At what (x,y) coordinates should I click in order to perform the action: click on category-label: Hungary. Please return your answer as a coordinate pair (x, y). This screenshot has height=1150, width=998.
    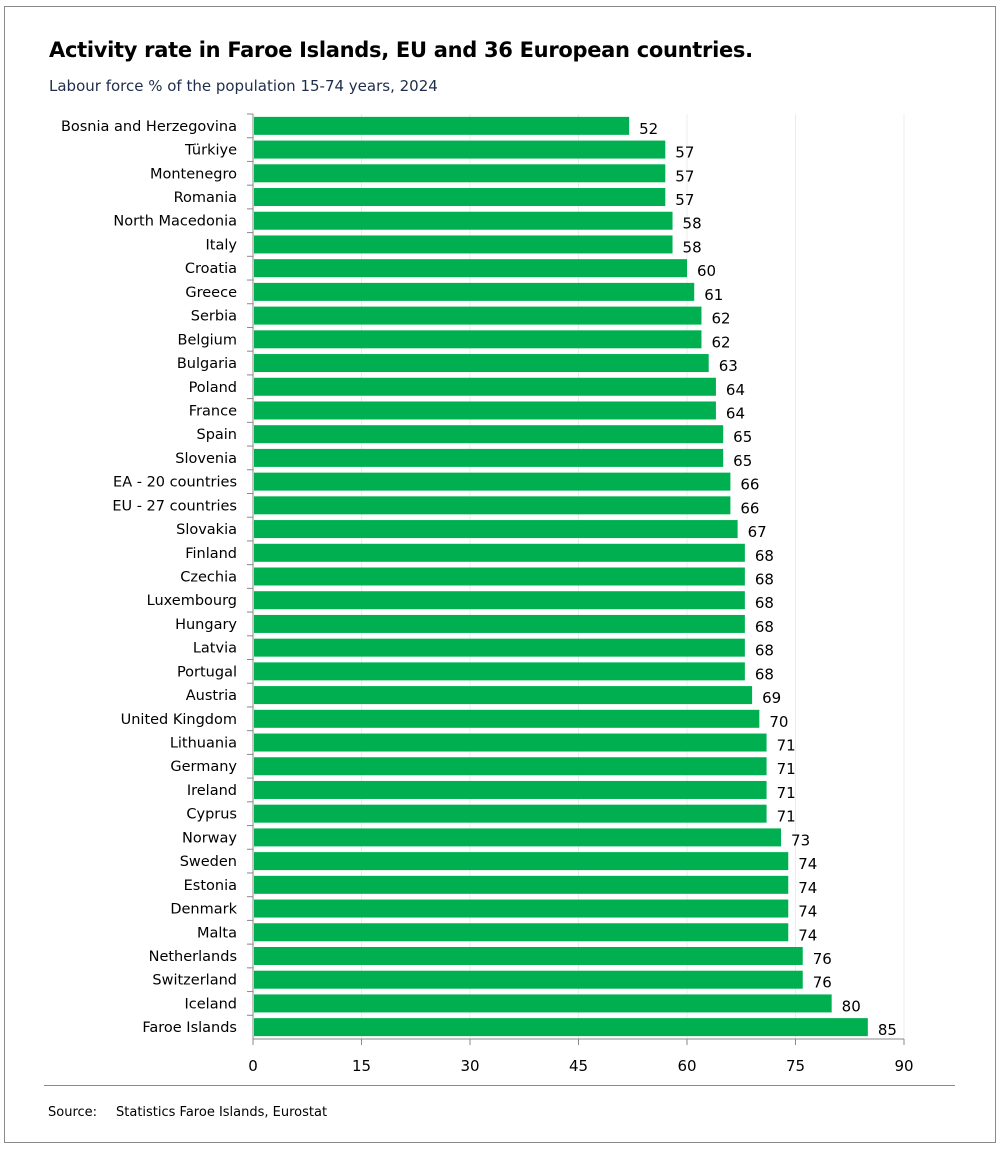
    Looking at the image, I should click on (206, 625).